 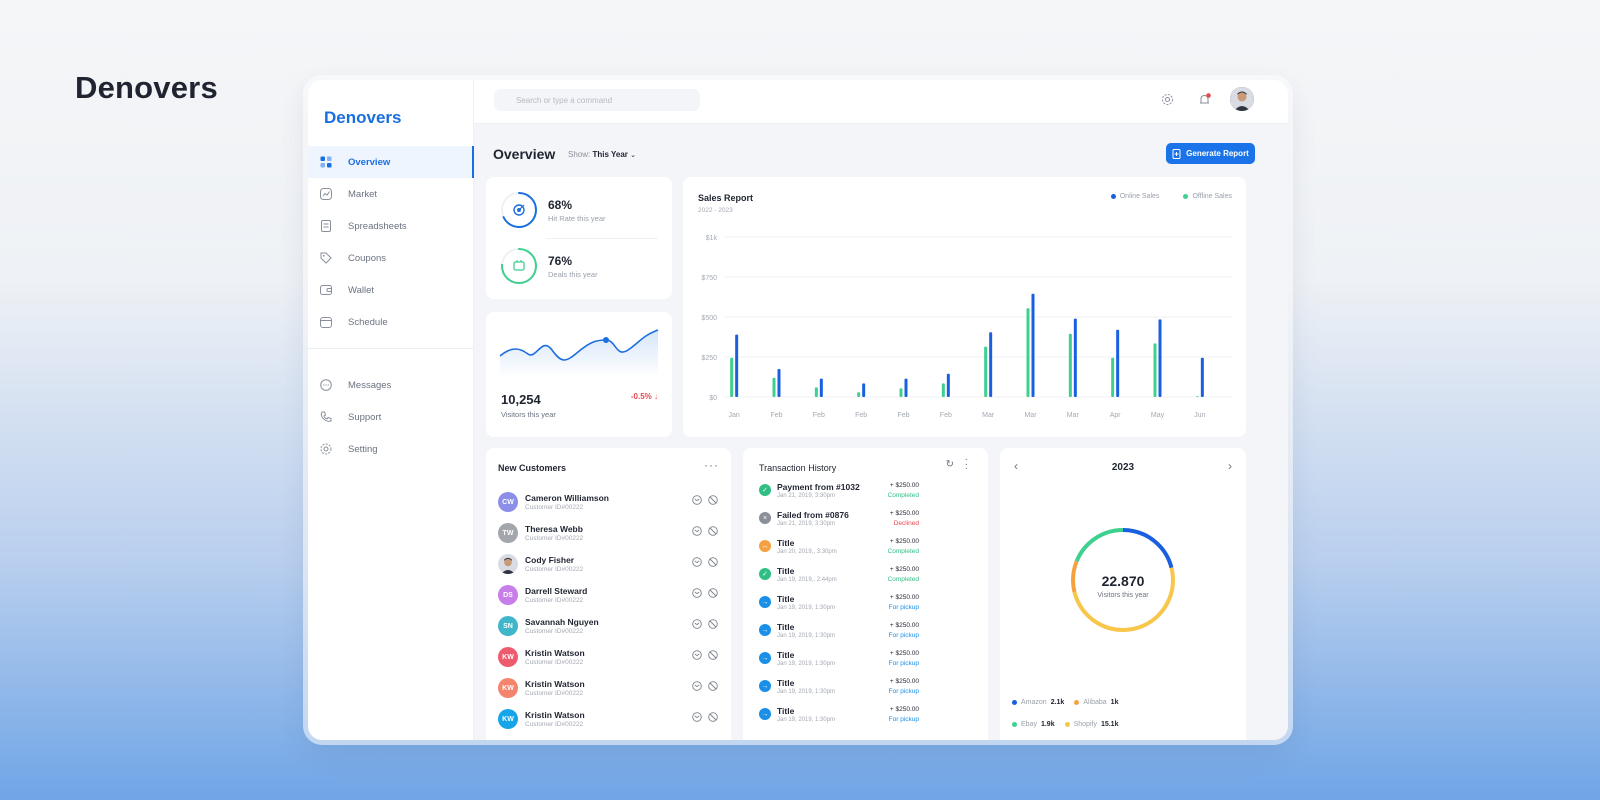 What do you see at coordinates (391, 385) in the screenshot?
I see `sidebar-item-messages: Messages` at bounding box center [391, 385].